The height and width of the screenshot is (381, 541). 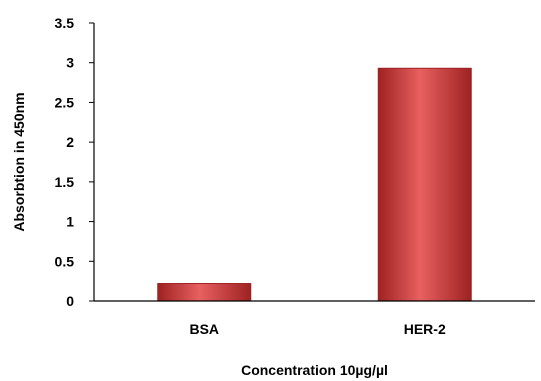 I want to click on y-tick-label: 2.5, so click(x=65, y=102).